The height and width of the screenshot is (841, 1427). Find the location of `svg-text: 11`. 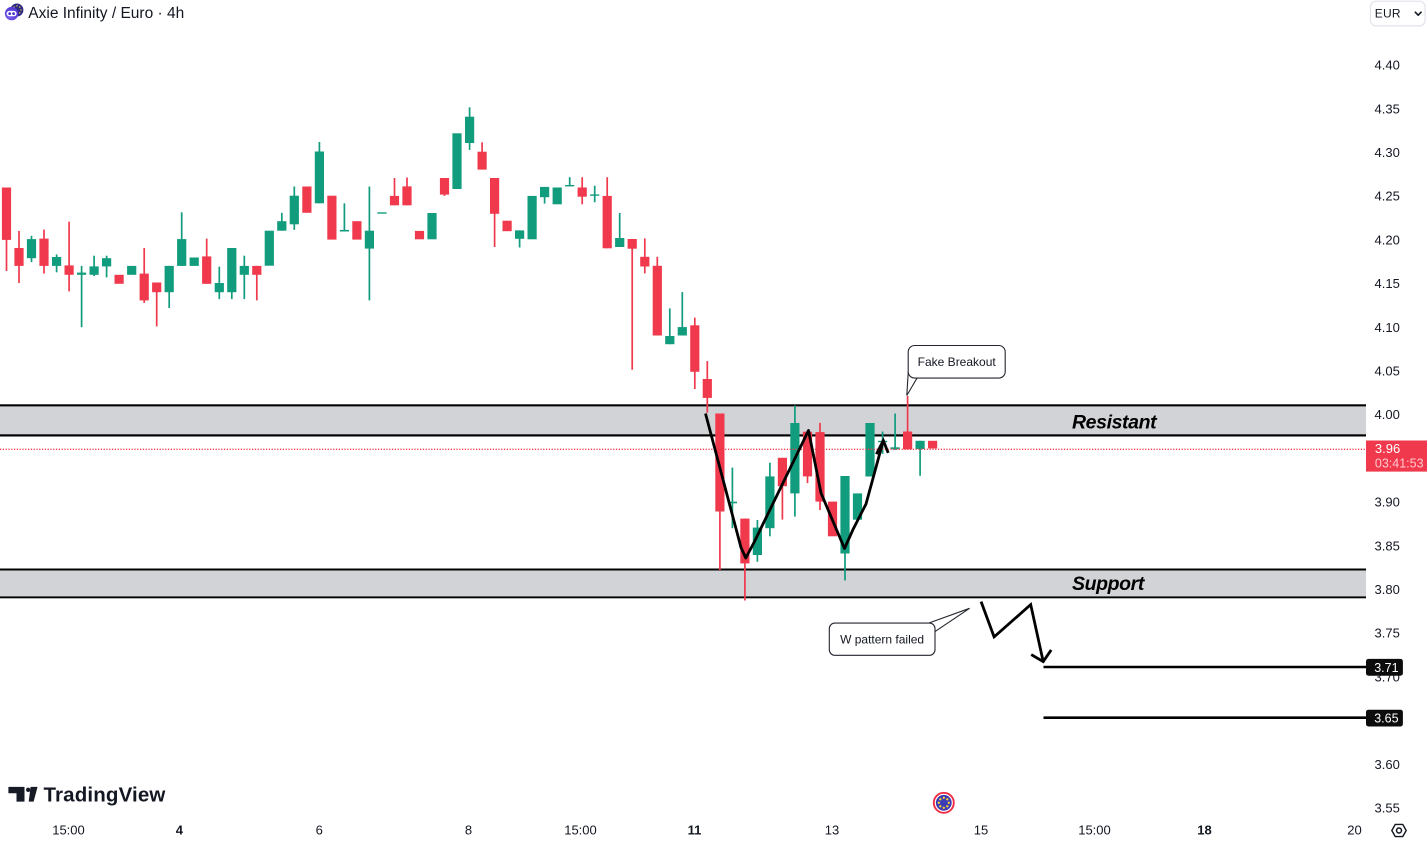

svg-text: 11 is located at coordinates (695, 830).